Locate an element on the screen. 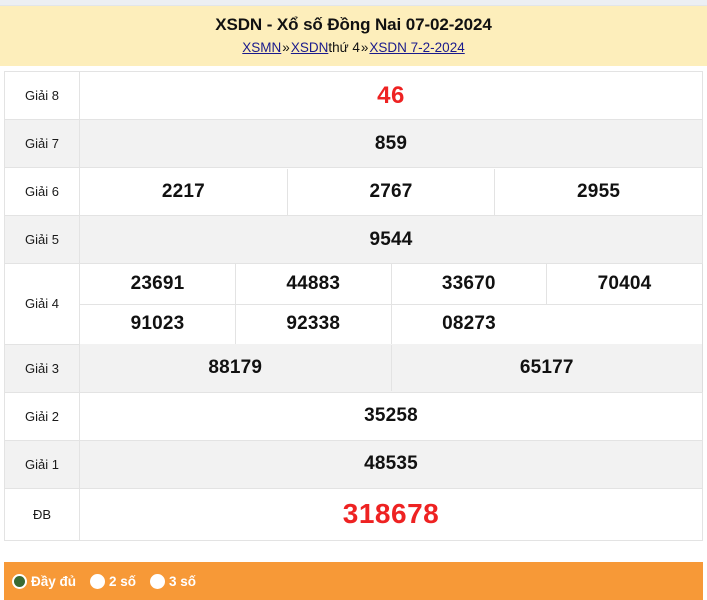 The image size is (707, 600). prize-label-g1: Giải 1 is located at coordinates (42, 464).